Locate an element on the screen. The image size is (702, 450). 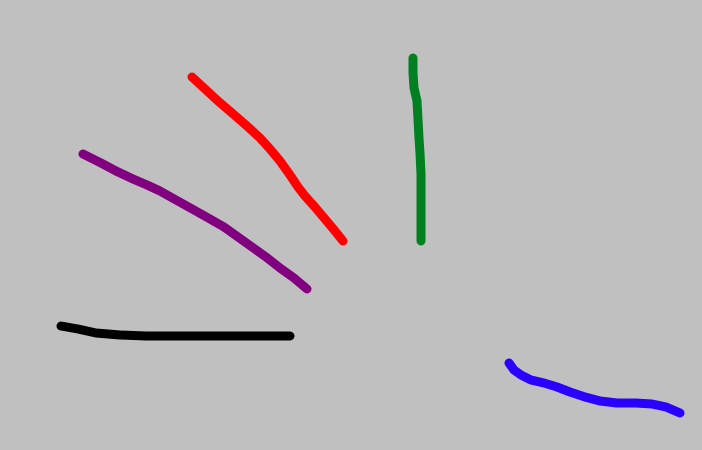
green-stroke is located at coordinates (417, 149).